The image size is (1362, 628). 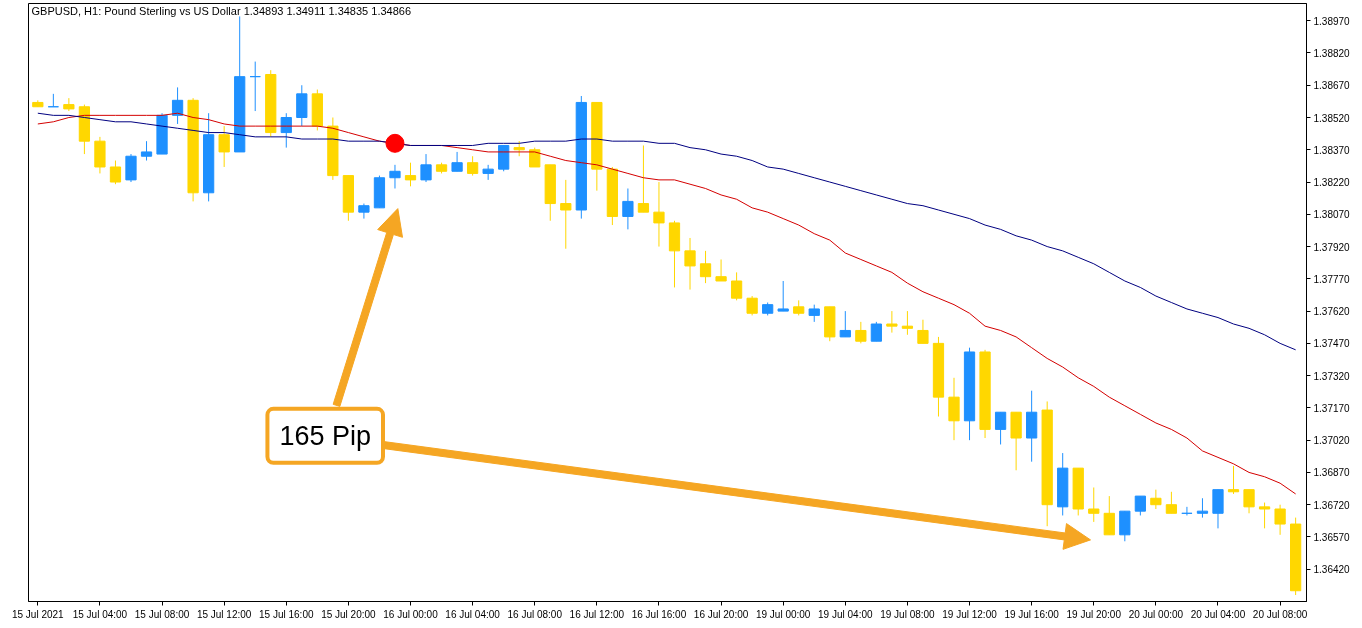 What do you see at coordinates (1332, 183) in the screenshot?
I see `y-tick-label: 1.38220` at bounding box center [1332, 183].